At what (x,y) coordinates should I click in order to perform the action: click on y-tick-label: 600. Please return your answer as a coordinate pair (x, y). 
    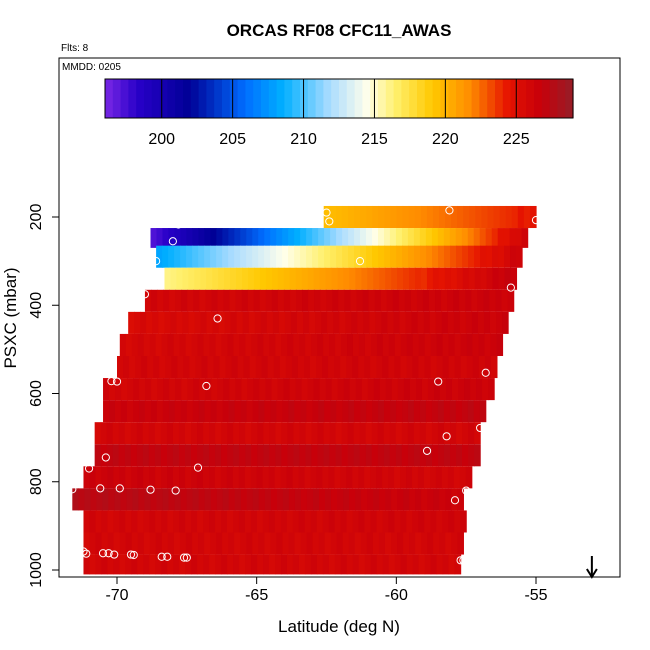
    Looking at the image, I should click on (36, 393).